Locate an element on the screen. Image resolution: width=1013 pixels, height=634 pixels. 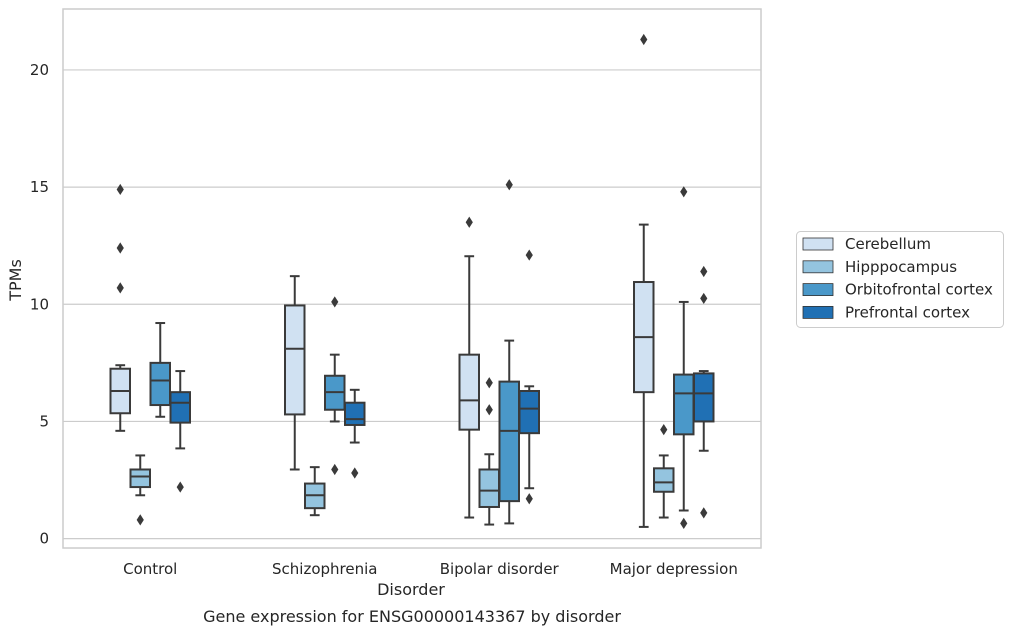
legend-item-hipppocampus: Hipppocampus is located at coordinates (879, 267).